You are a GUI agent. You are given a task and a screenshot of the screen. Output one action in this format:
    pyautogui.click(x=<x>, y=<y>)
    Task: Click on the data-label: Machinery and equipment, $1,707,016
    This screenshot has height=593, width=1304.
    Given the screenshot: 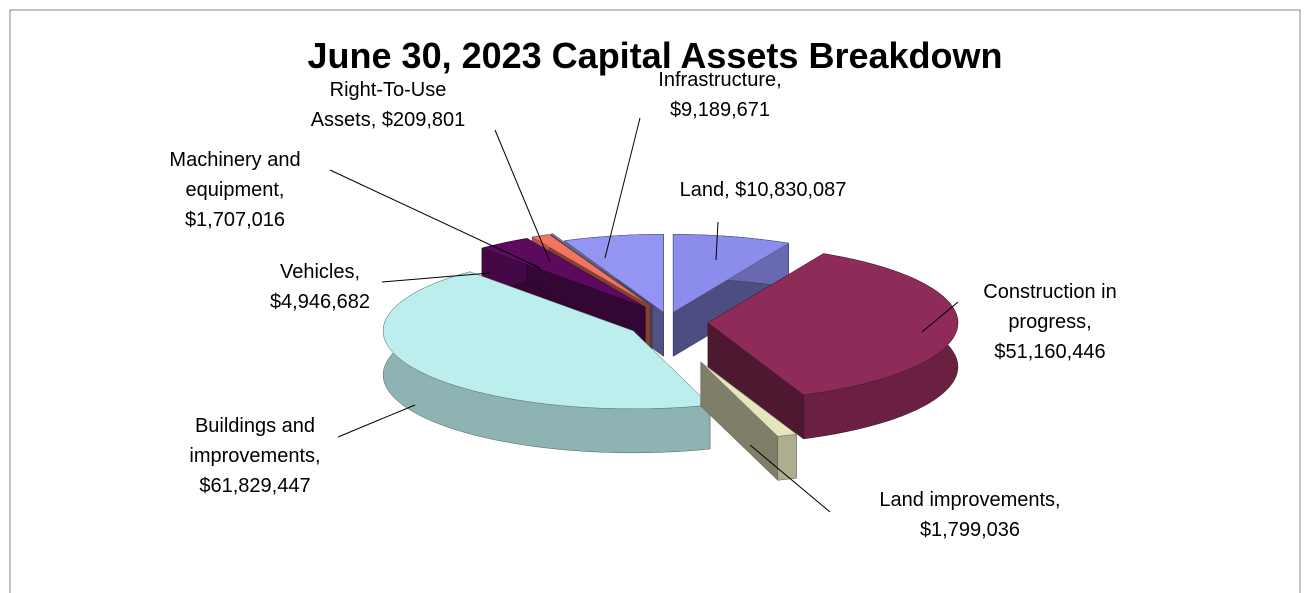 What is the action you would take?
    pyautogui.click(x=234, y=190)
    